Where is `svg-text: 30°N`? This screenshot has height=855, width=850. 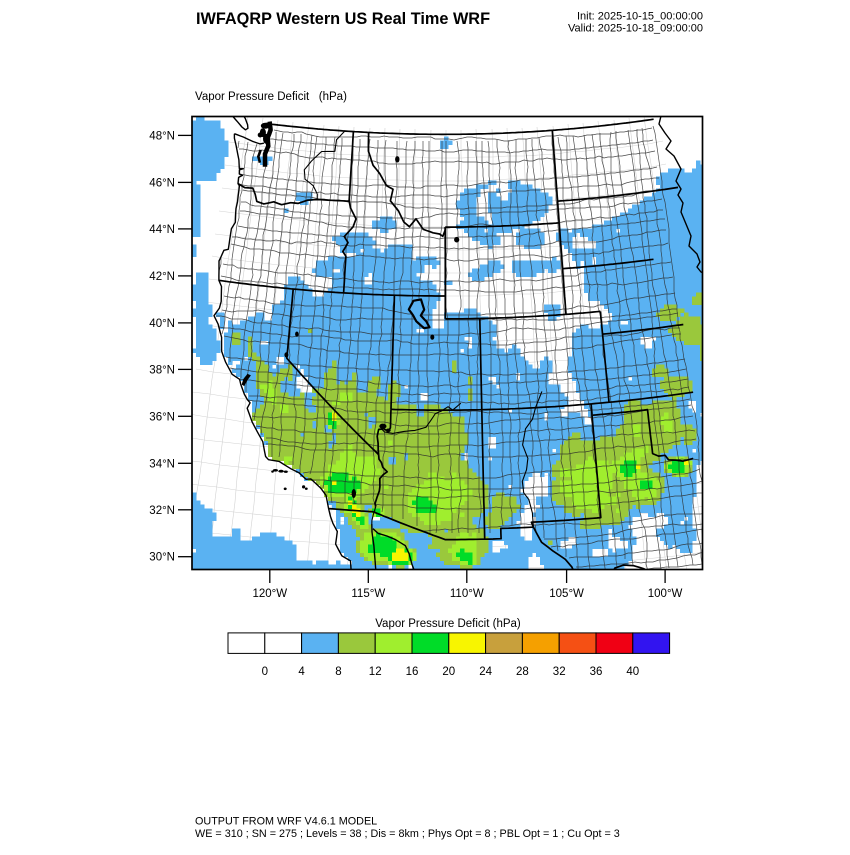 svg-text: 30°N is located at coordinates (162, 558).